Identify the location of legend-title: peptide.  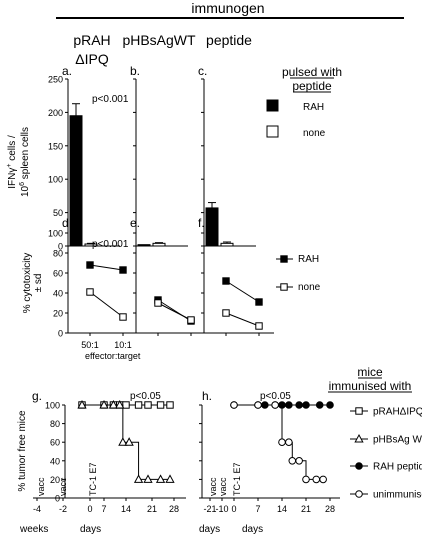
(312, 86).